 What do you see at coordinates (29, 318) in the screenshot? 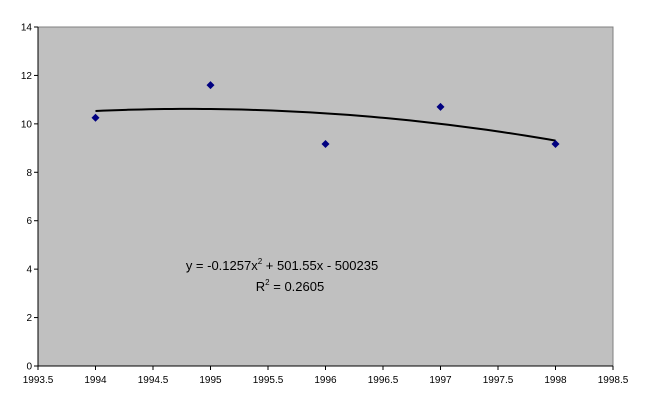
I see `y-tick-label: 2` at bounding box center [29, 318].